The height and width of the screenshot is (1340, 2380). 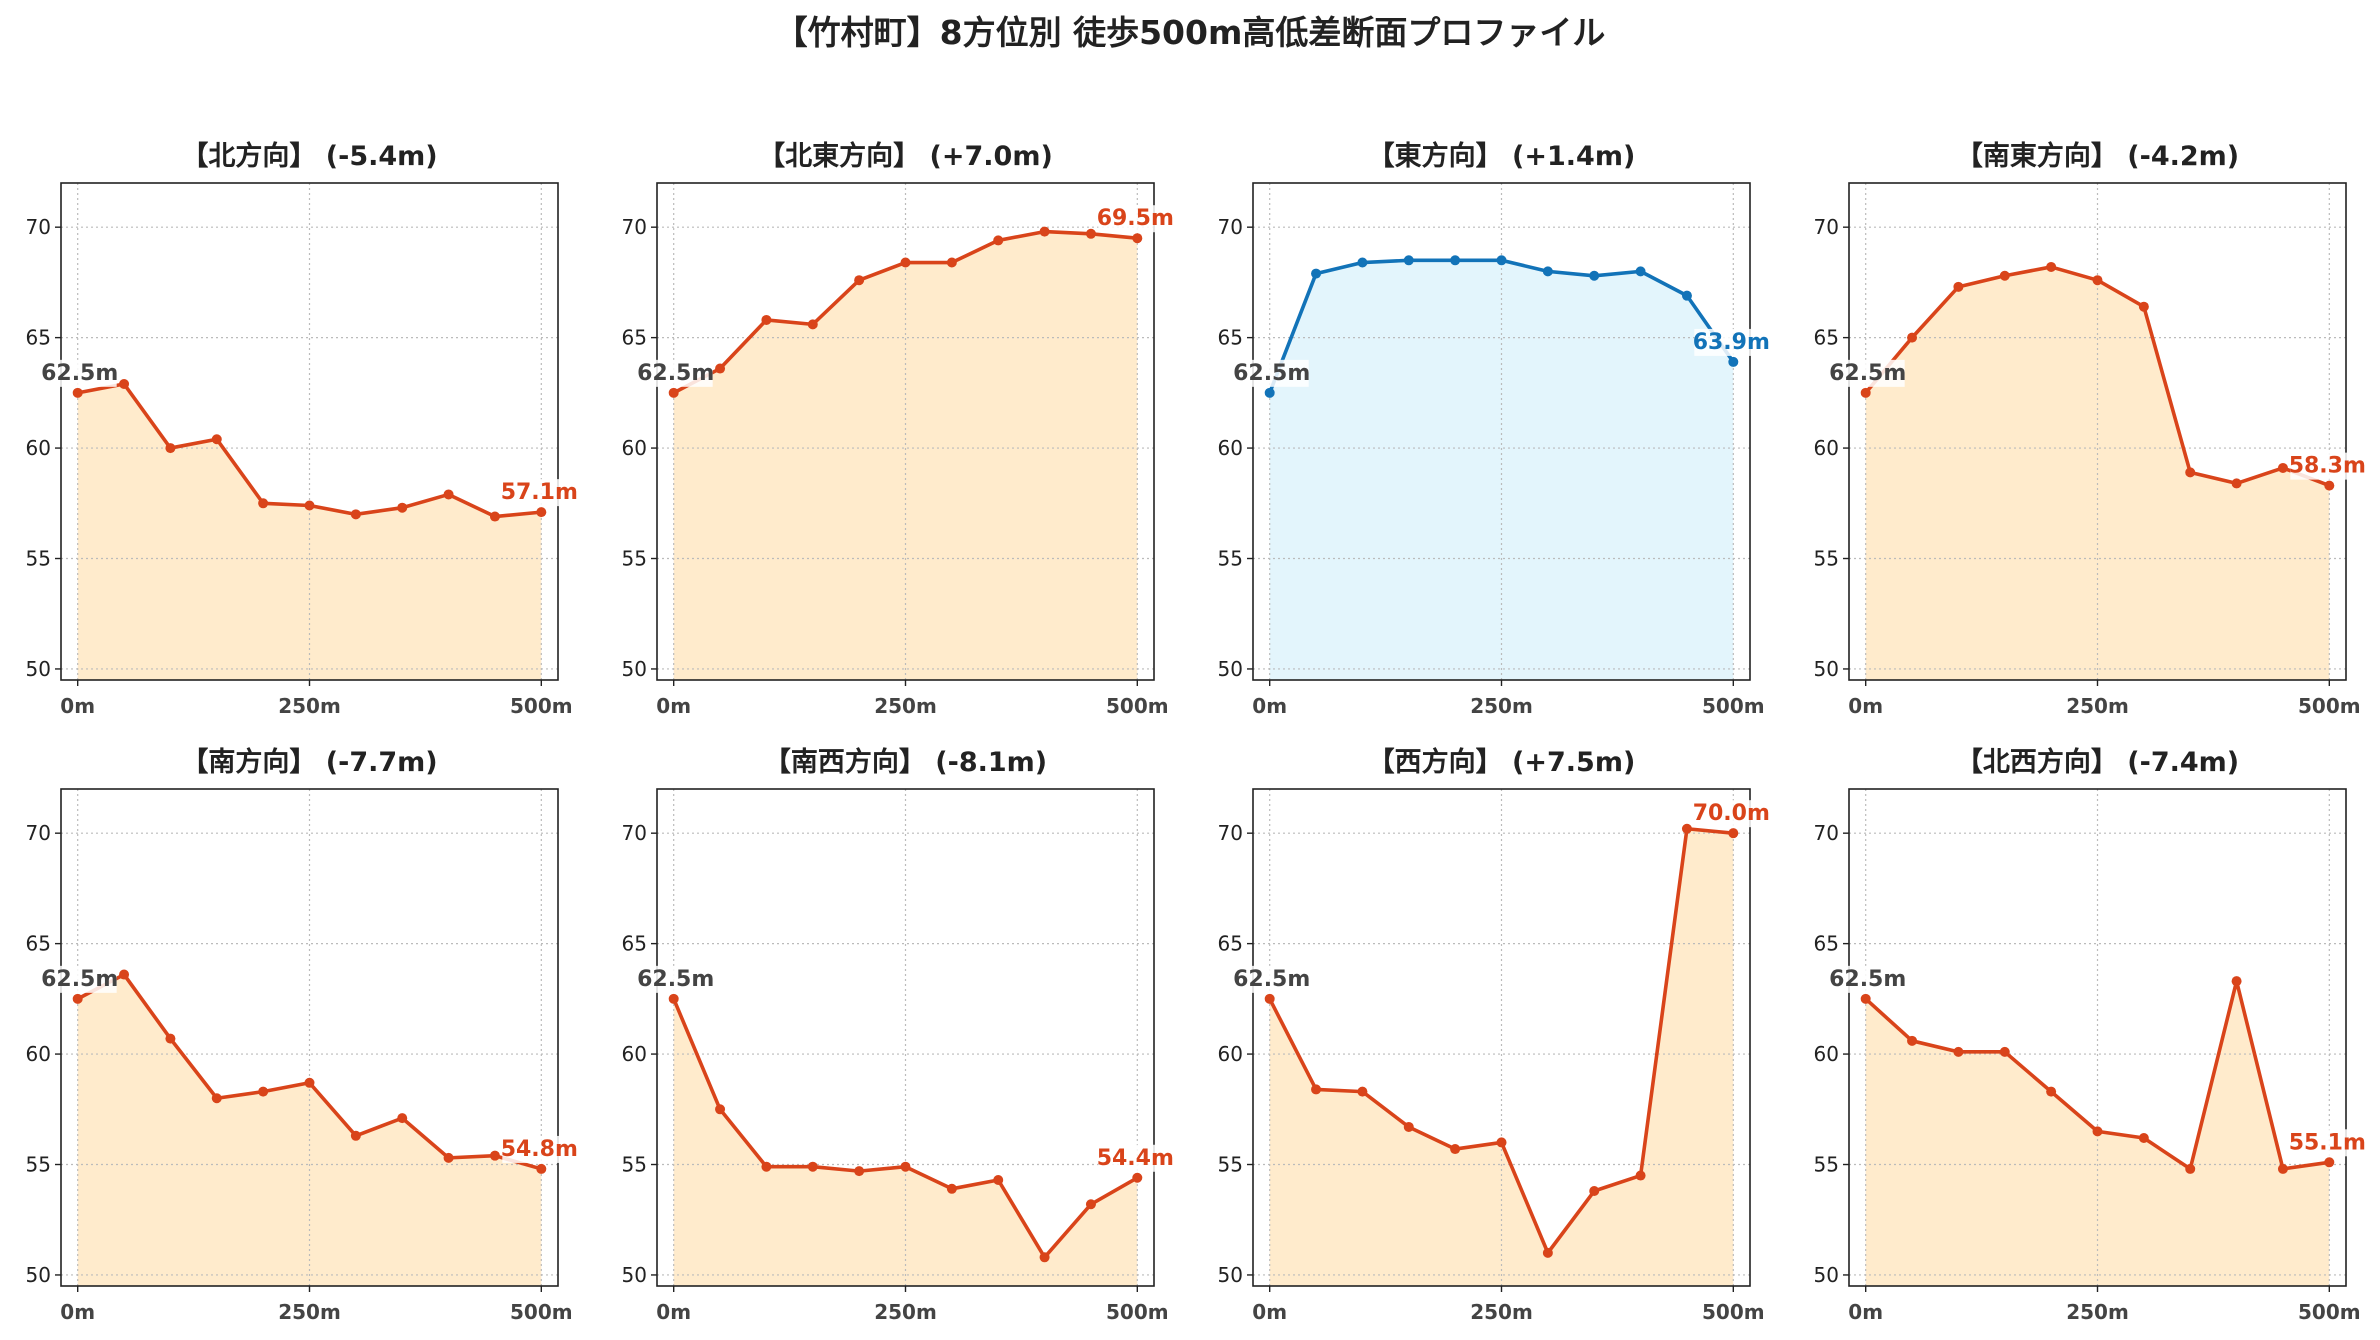 What do you see at coordinates (2327, 466) in the screenshot?
I see `end-label: 58.3m` at bounding box center [2327, 466].